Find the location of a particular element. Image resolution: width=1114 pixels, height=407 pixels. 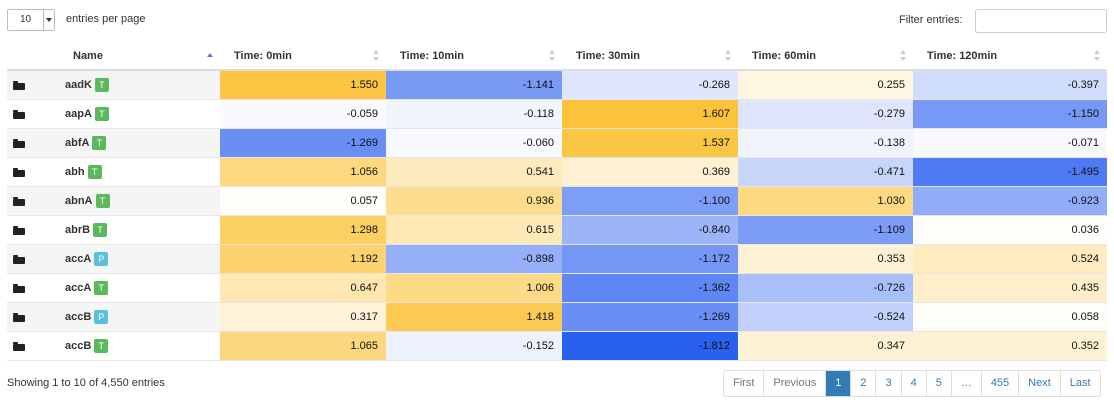

column-header-time-0: Time: 0min is located at coordinates (303, 56).